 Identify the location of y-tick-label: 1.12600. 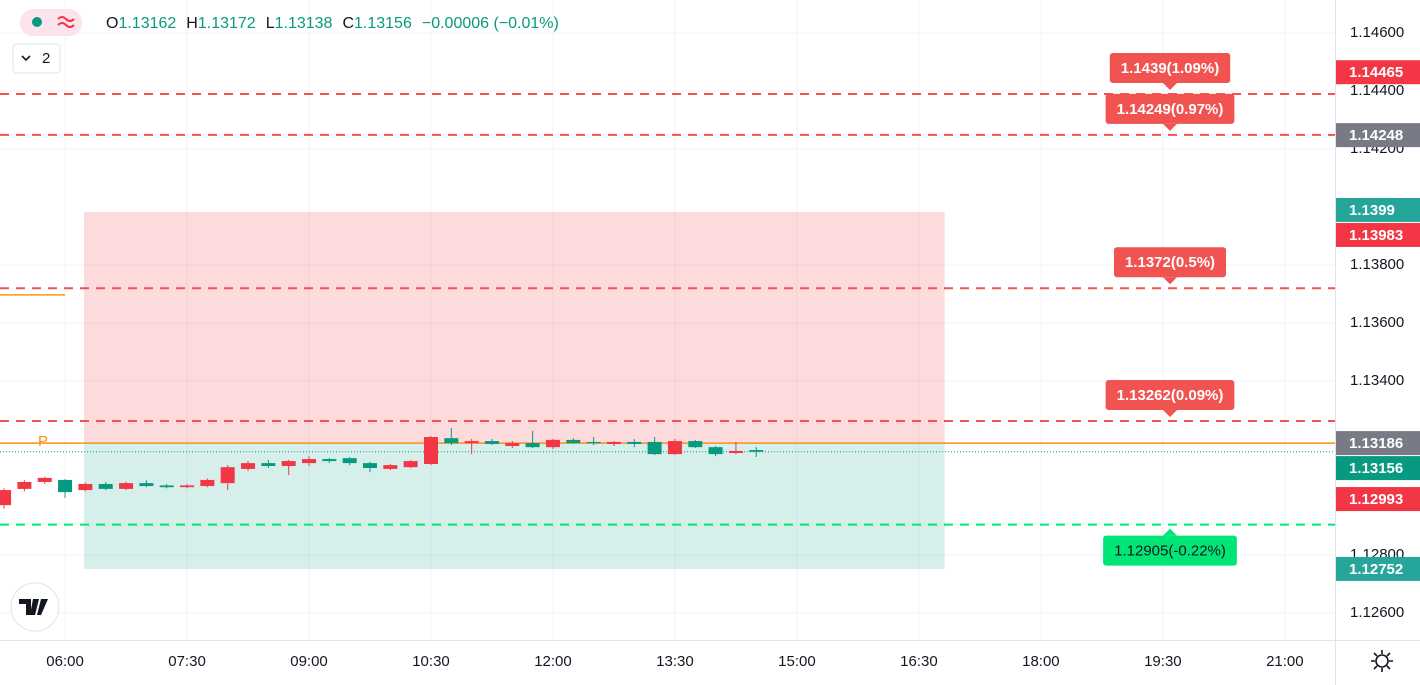
(1377, 612).